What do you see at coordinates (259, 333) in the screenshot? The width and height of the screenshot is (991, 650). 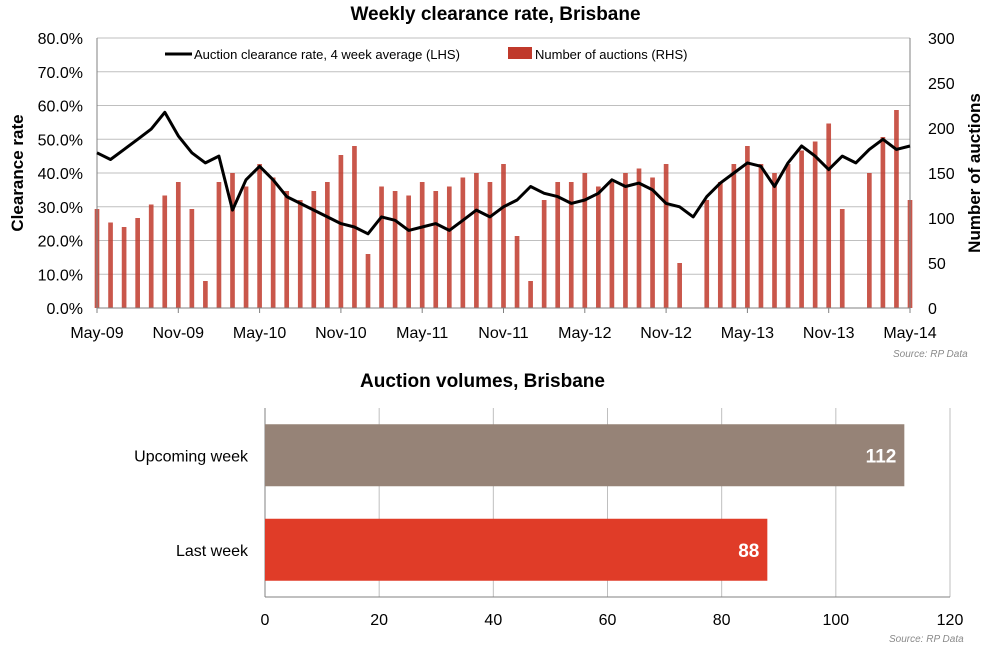 I see `x-tick-label: May-10` at bounding box center [259, 333].